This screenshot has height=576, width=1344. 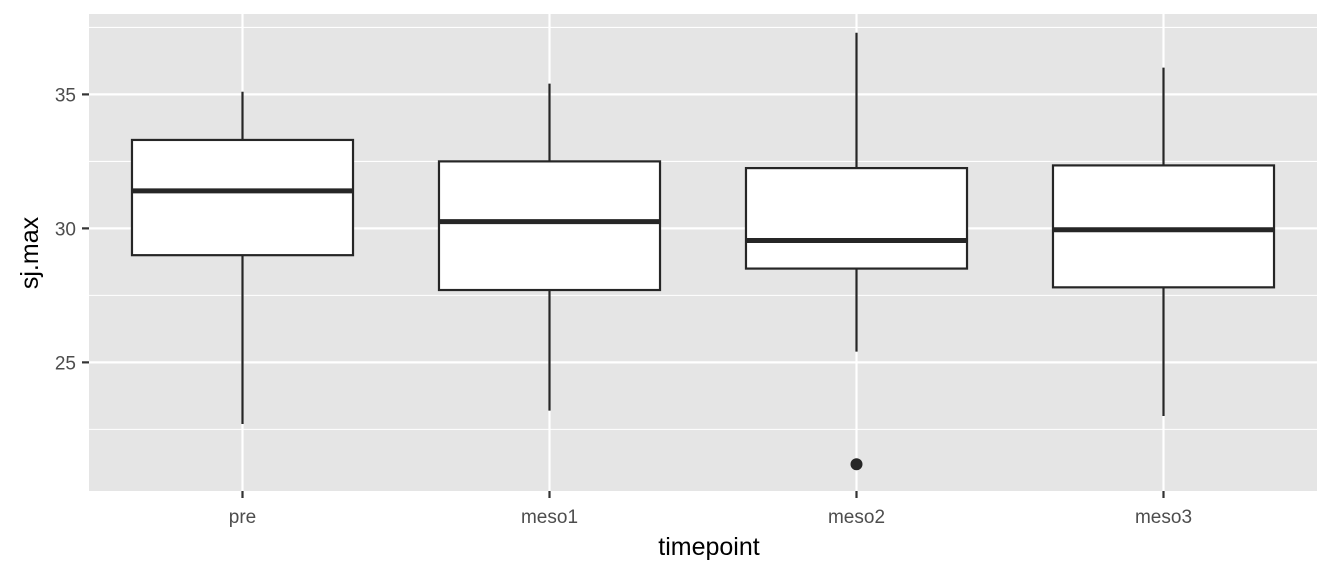 What do you see at coordinates (856, 517) in the screenshot?
I see `x-tick-label: meso2` at bounding box center [856, 517].